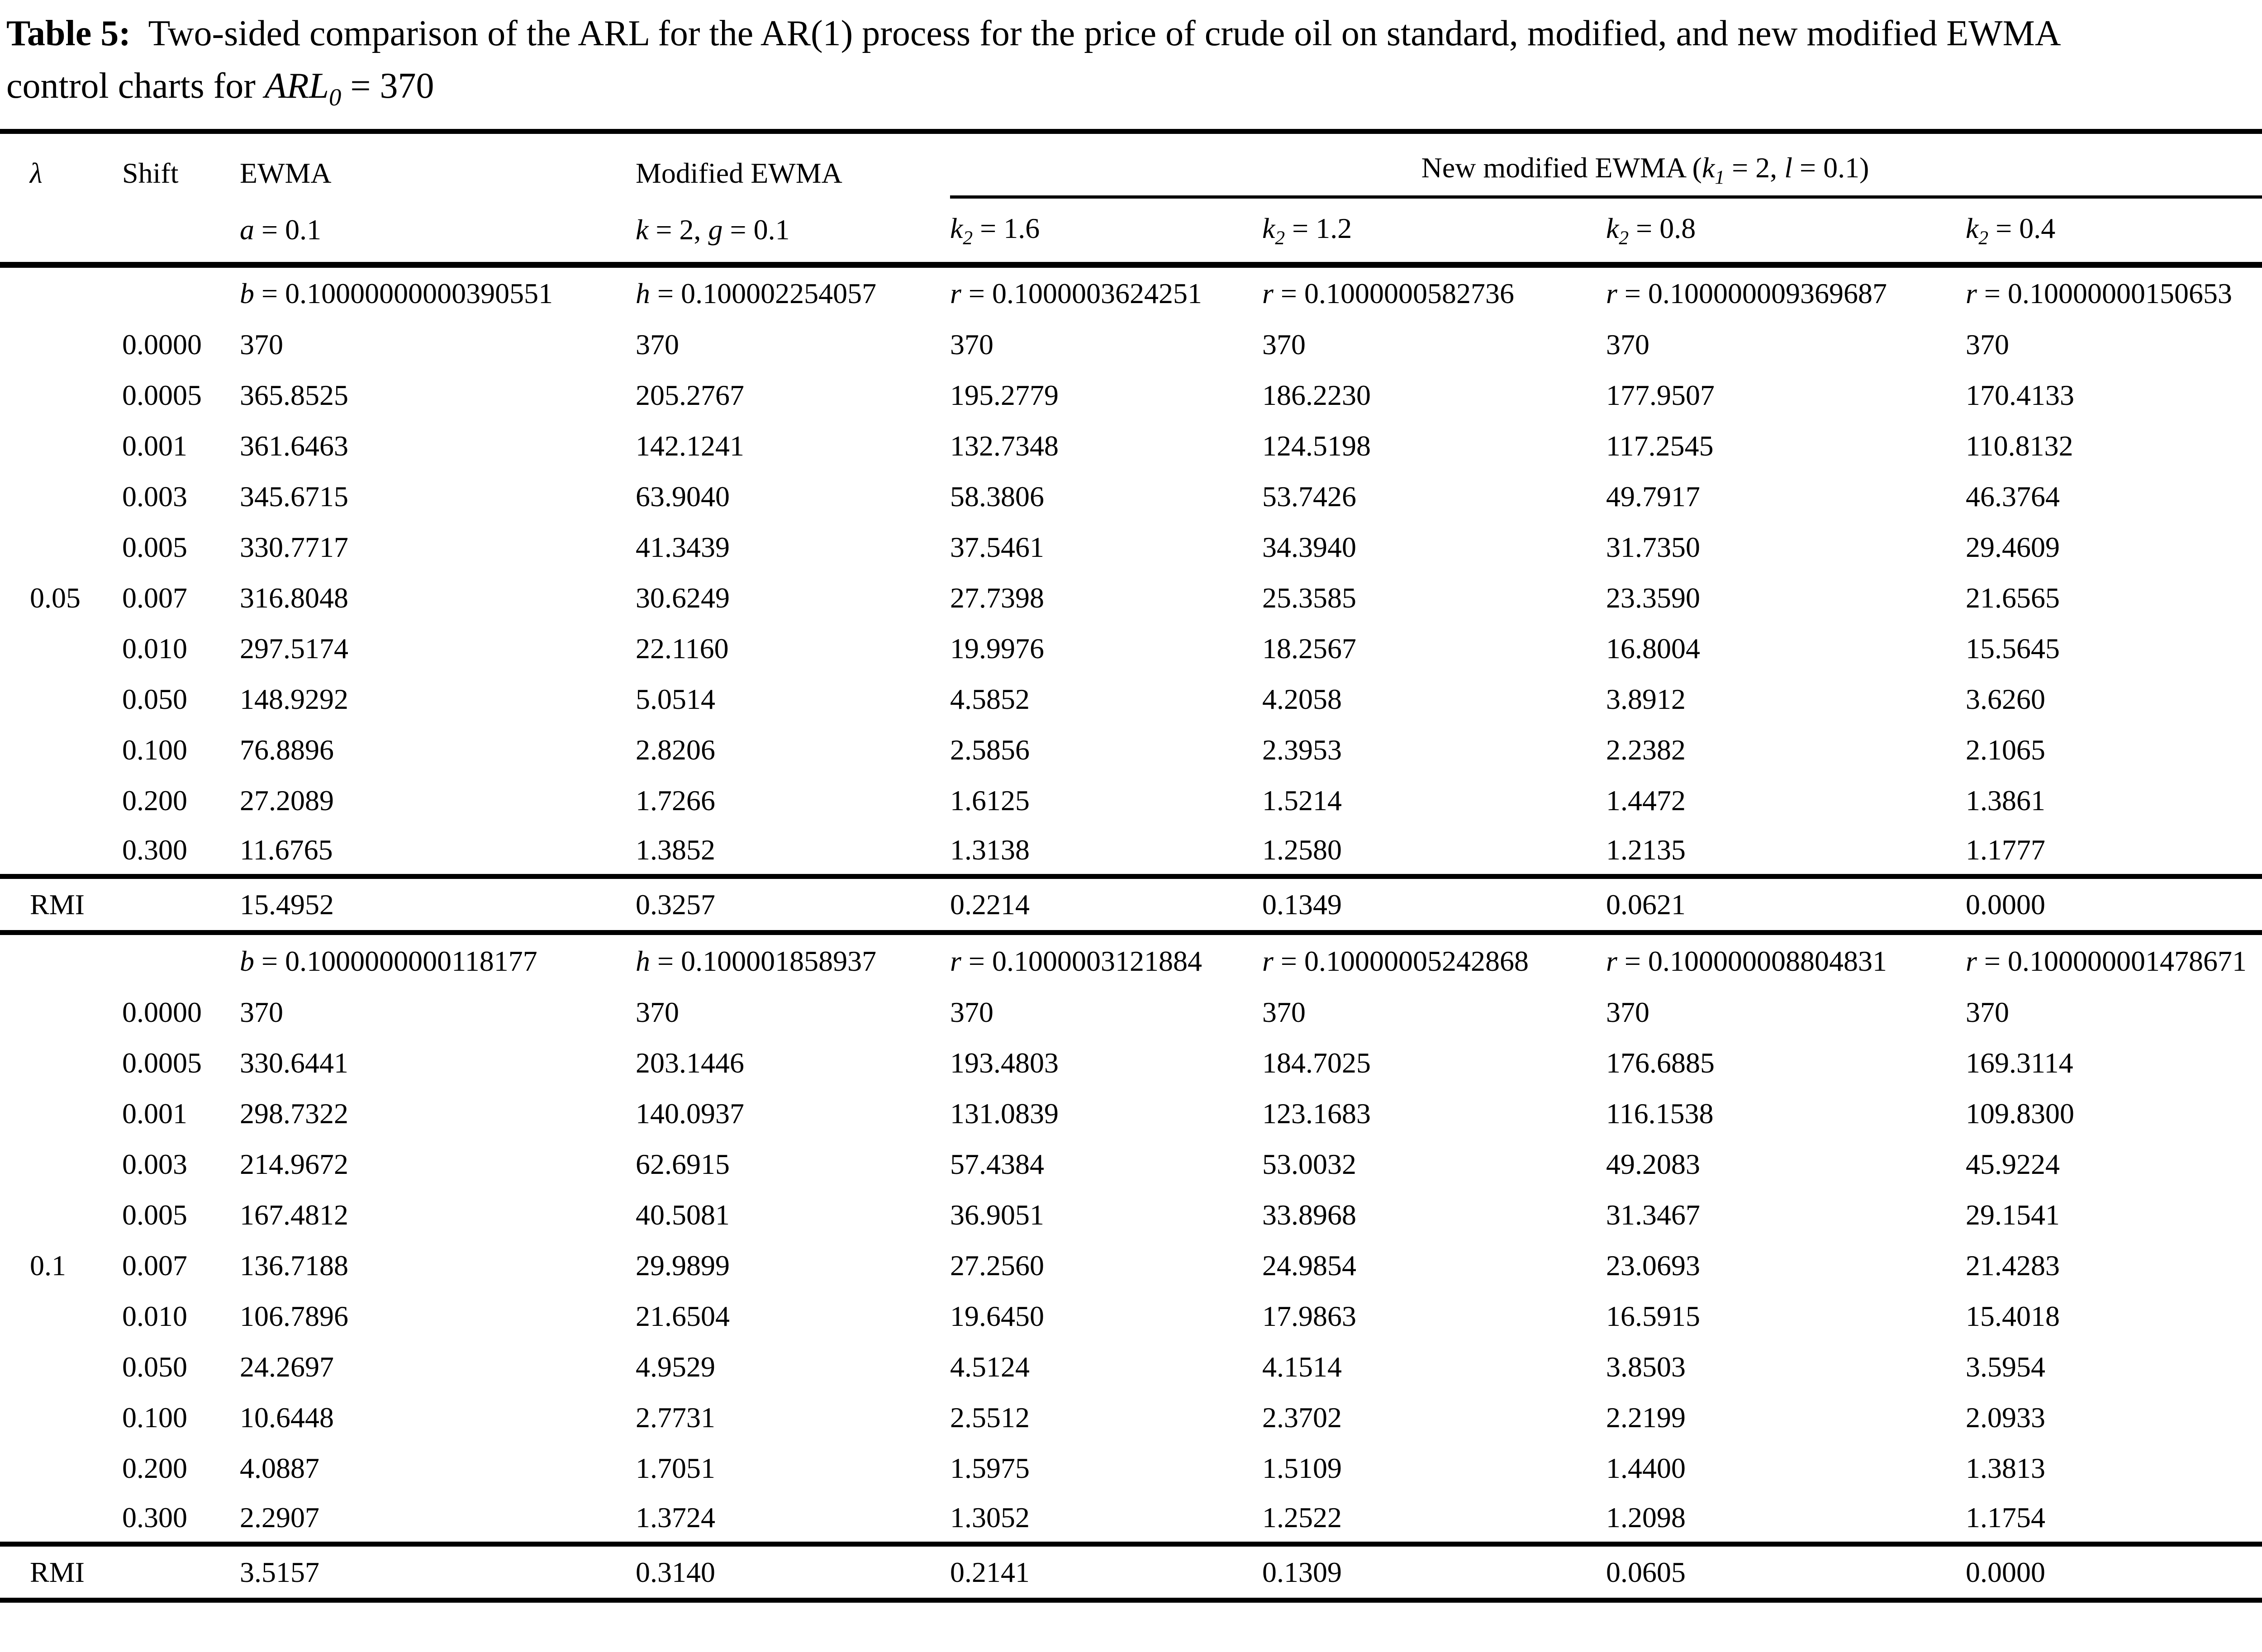 Image resolution: width=2262 pixels, height=1652 pixels. Describe the element at coordinates (397, 294) in the screenshot. I see `param-cell: b = 0.10000000000390551` at that location.